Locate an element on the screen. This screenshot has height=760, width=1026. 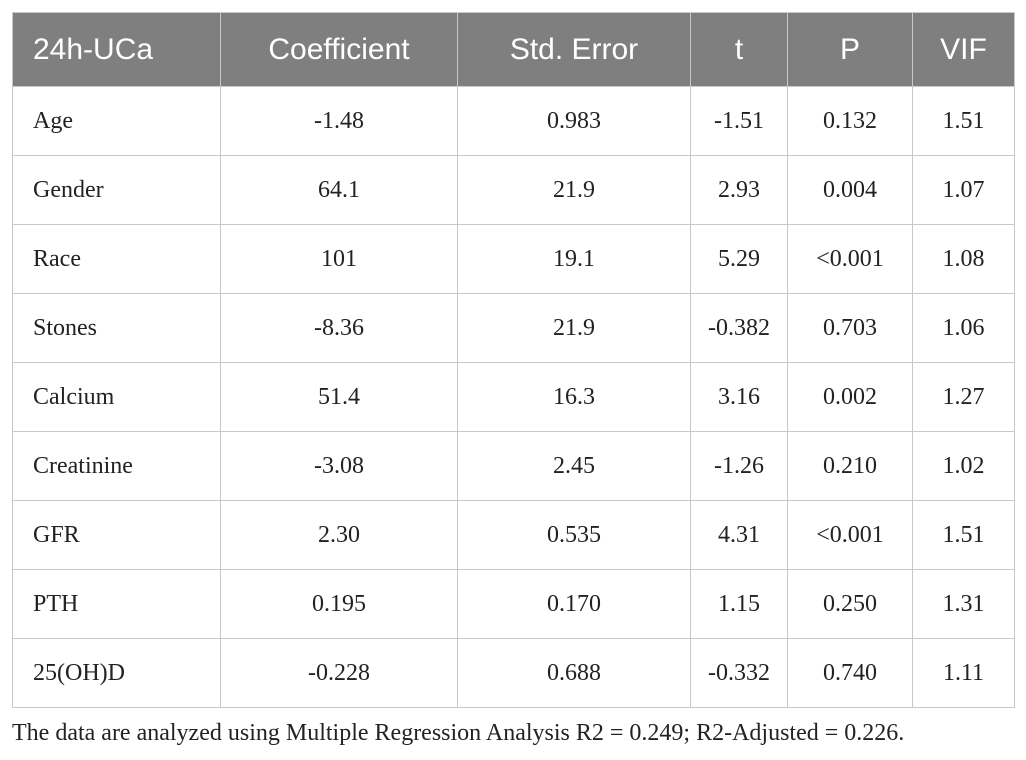
table-cell: 101 is located at coordinates (339, 259).